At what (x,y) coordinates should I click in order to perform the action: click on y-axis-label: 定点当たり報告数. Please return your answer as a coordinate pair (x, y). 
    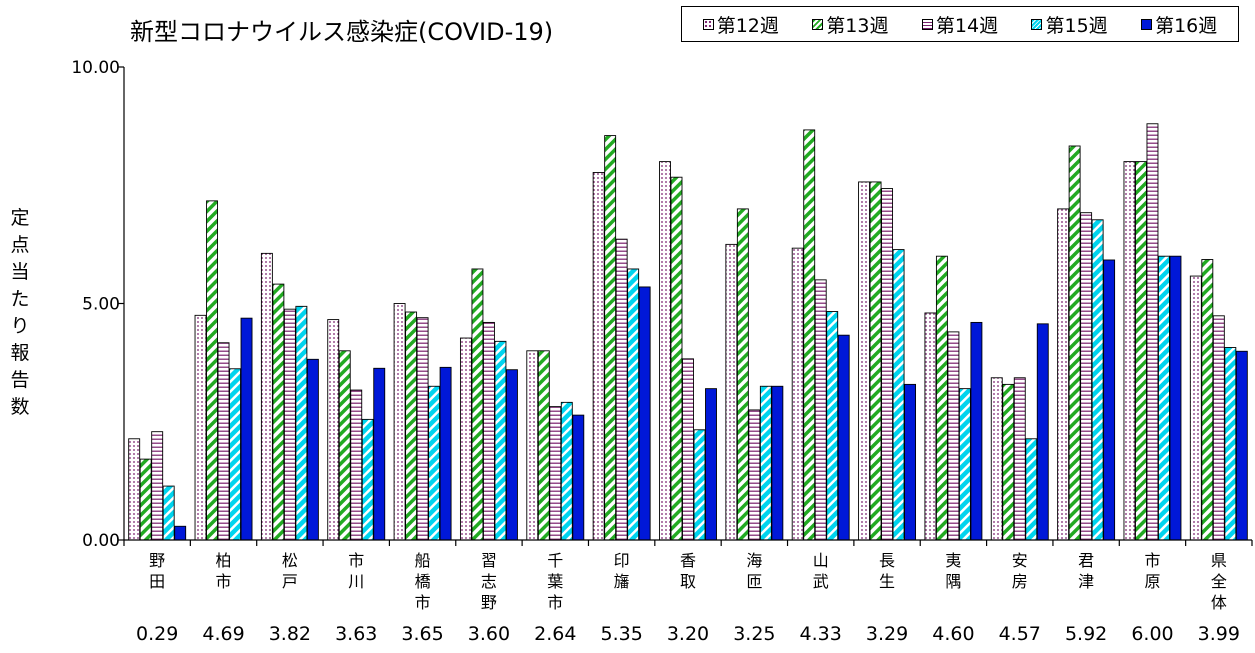
    Looking at the image, I should click on (20, 312).